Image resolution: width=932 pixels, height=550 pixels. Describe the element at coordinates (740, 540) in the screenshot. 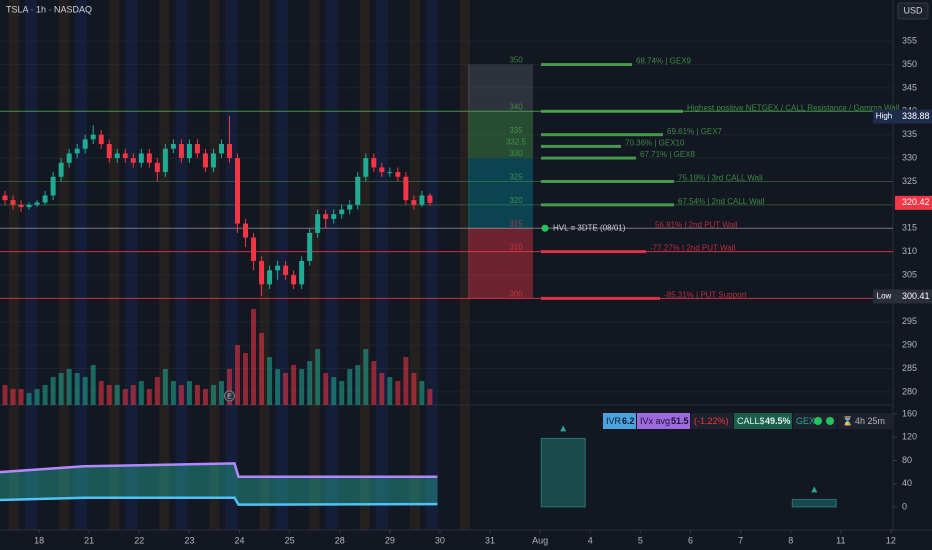

I see `x-tick-label: 7` at that location.